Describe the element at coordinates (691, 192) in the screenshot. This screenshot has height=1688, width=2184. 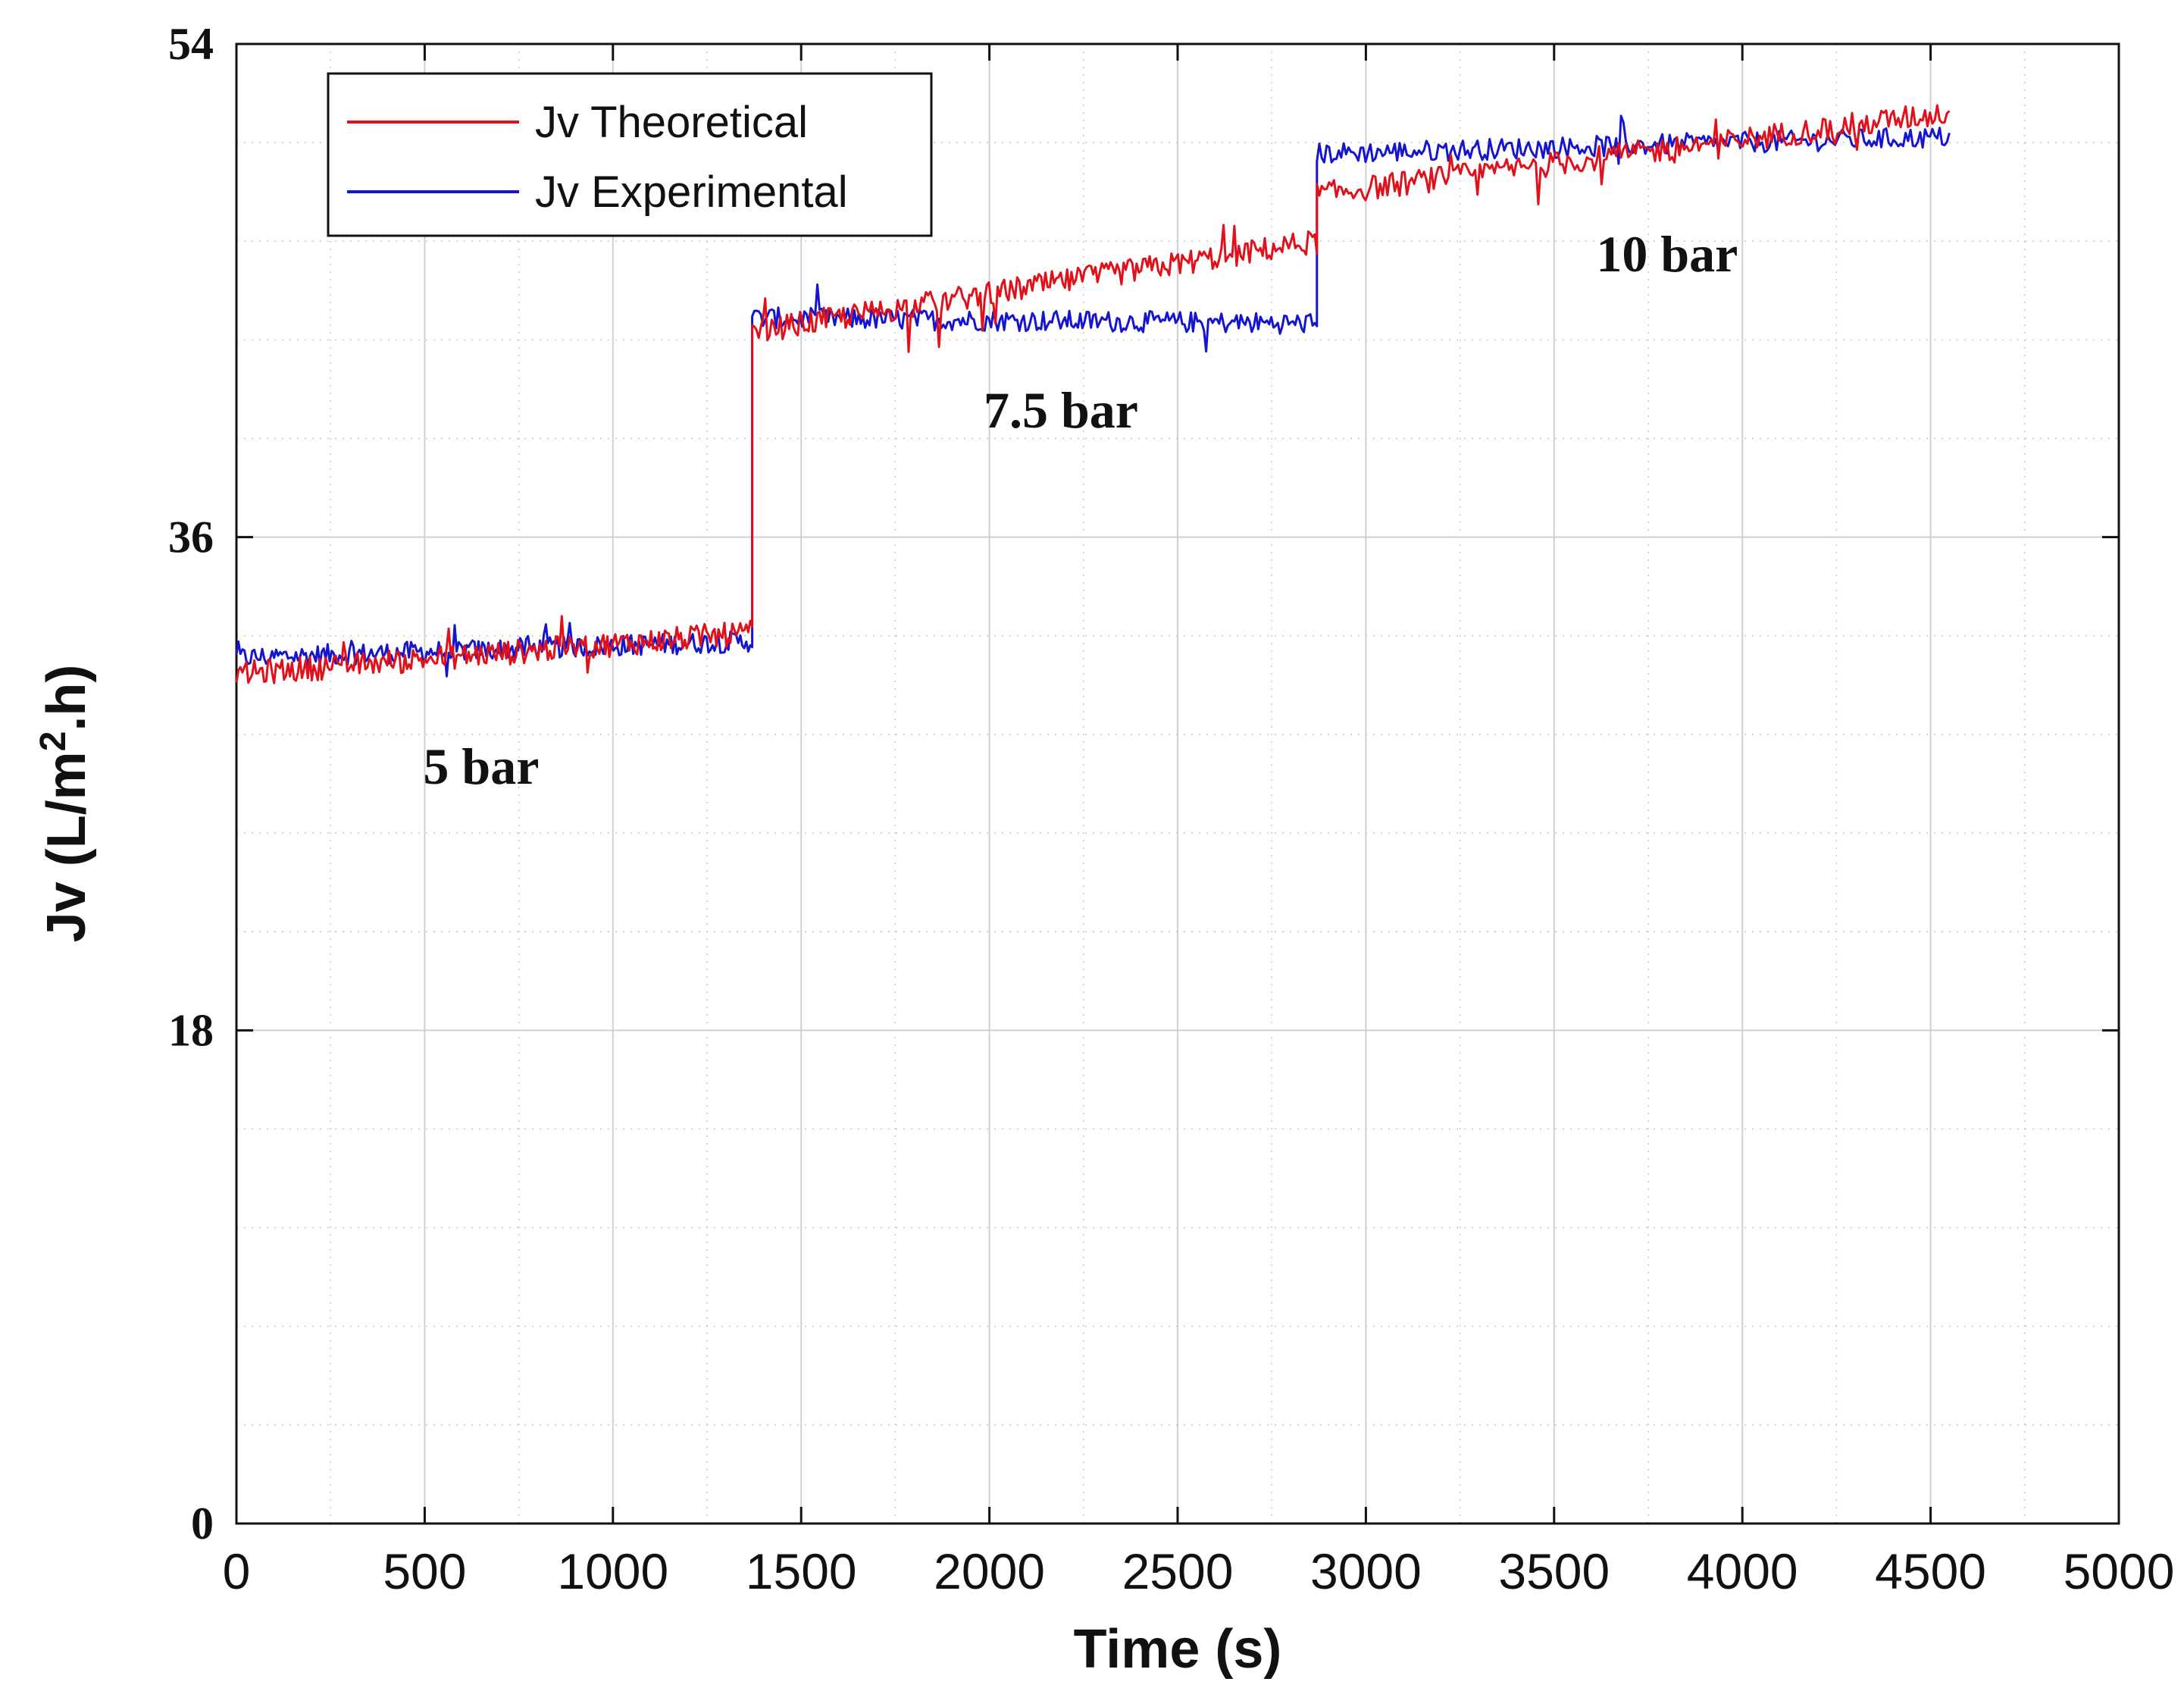
I see `legend-label-experimental: Jv Experimental` at that location.